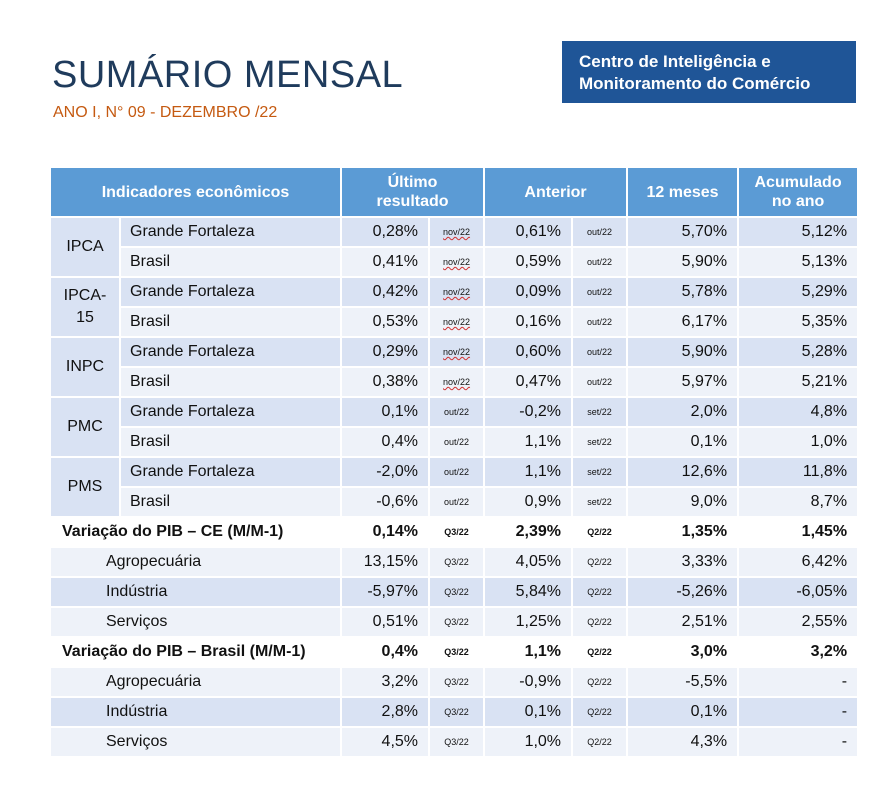 The height and width of the screenshot is (798, 896). I want to click on acc-value: 5,29%, so click(798, 292).